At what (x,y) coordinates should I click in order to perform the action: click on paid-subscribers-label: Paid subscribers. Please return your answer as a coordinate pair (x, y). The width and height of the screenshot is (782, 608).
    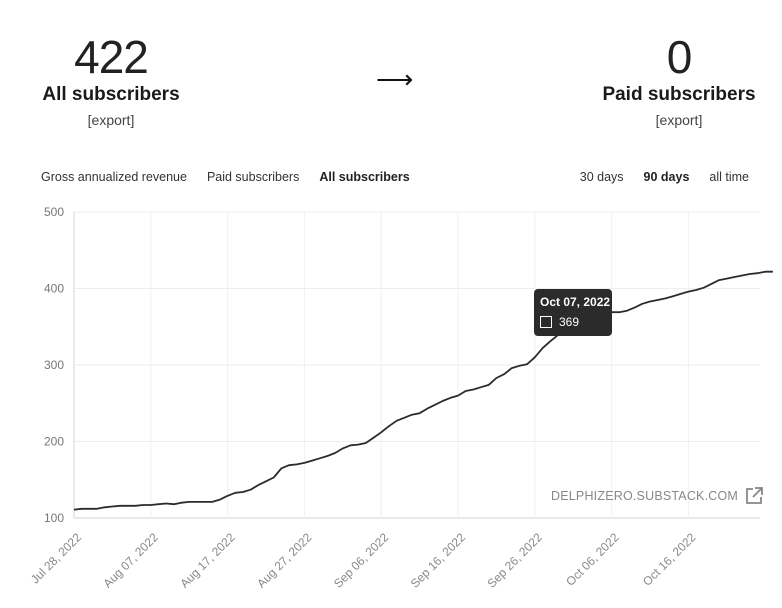
    Looking at the image, I should click on (679, 94).